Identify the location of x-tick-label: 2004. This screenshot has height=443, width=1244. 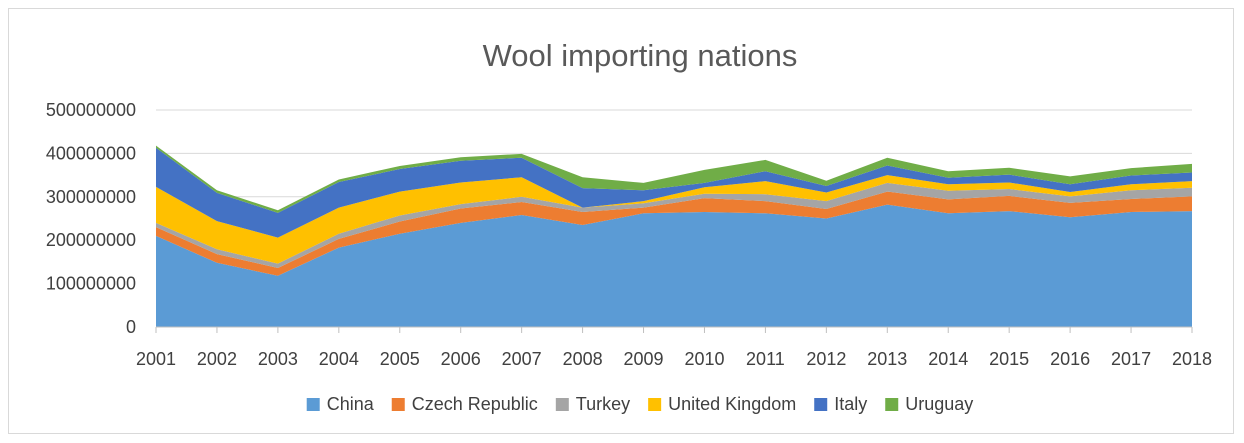
(339, 359).